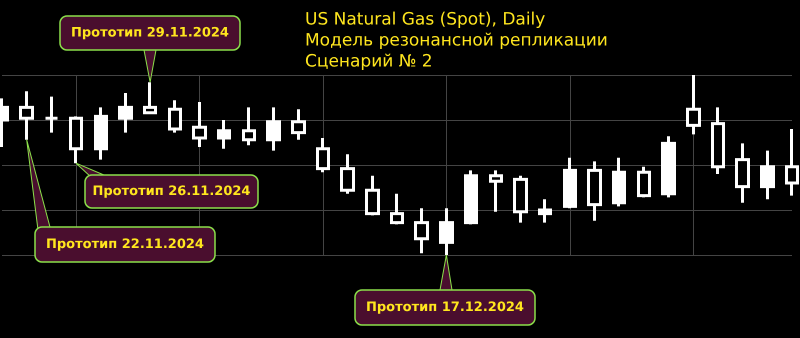 The image size is (800, 338). I want to click on chart-subtitle: Модель резонансной репликации Сценарий № 2, so click(456, 51).